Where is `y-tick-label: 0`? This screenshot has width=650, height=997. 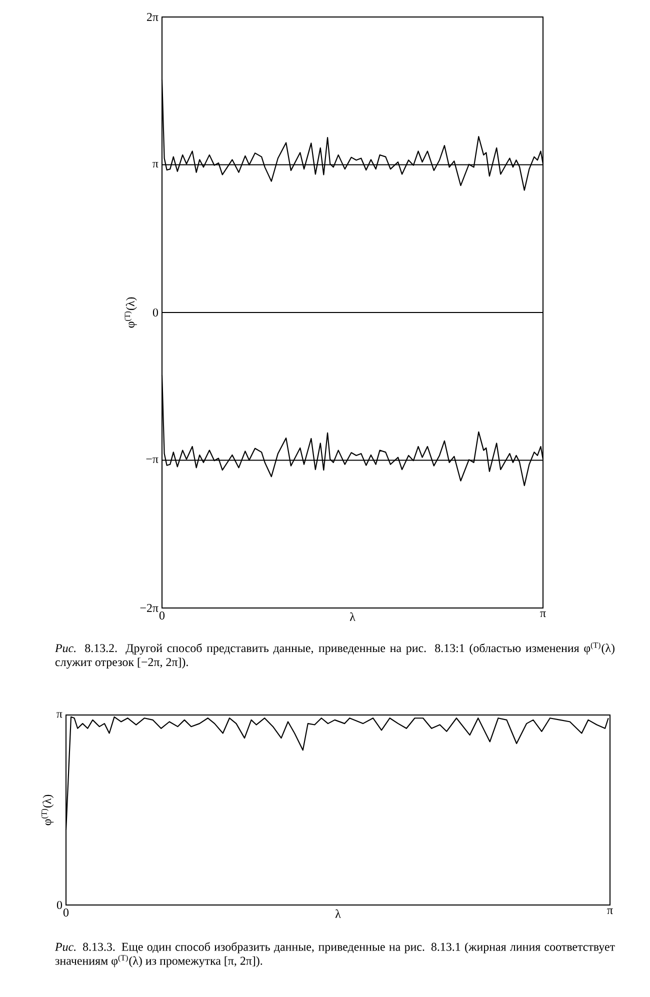
y-tick-label: 0 is located at coordinates (155, 312).